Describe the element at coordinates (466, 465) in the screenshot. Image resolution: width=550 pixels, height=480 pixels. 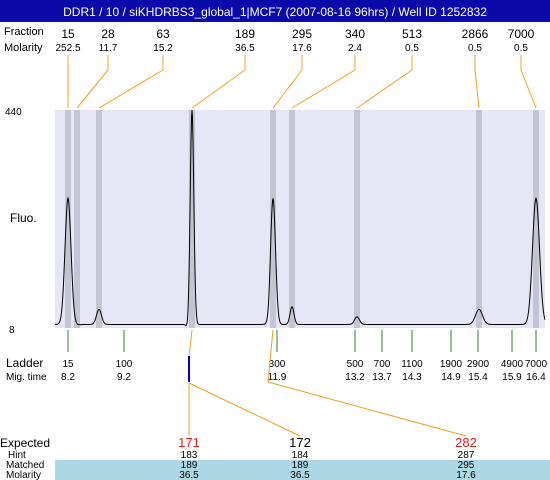
I see `matched-value: 295` at that location.